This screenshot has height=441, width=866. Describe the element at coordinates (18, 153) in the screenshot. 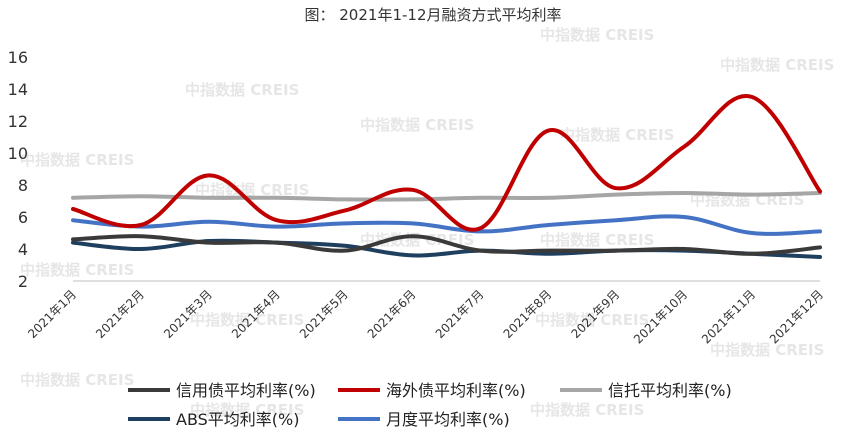

I see `y-tick-label: 10` at that location.